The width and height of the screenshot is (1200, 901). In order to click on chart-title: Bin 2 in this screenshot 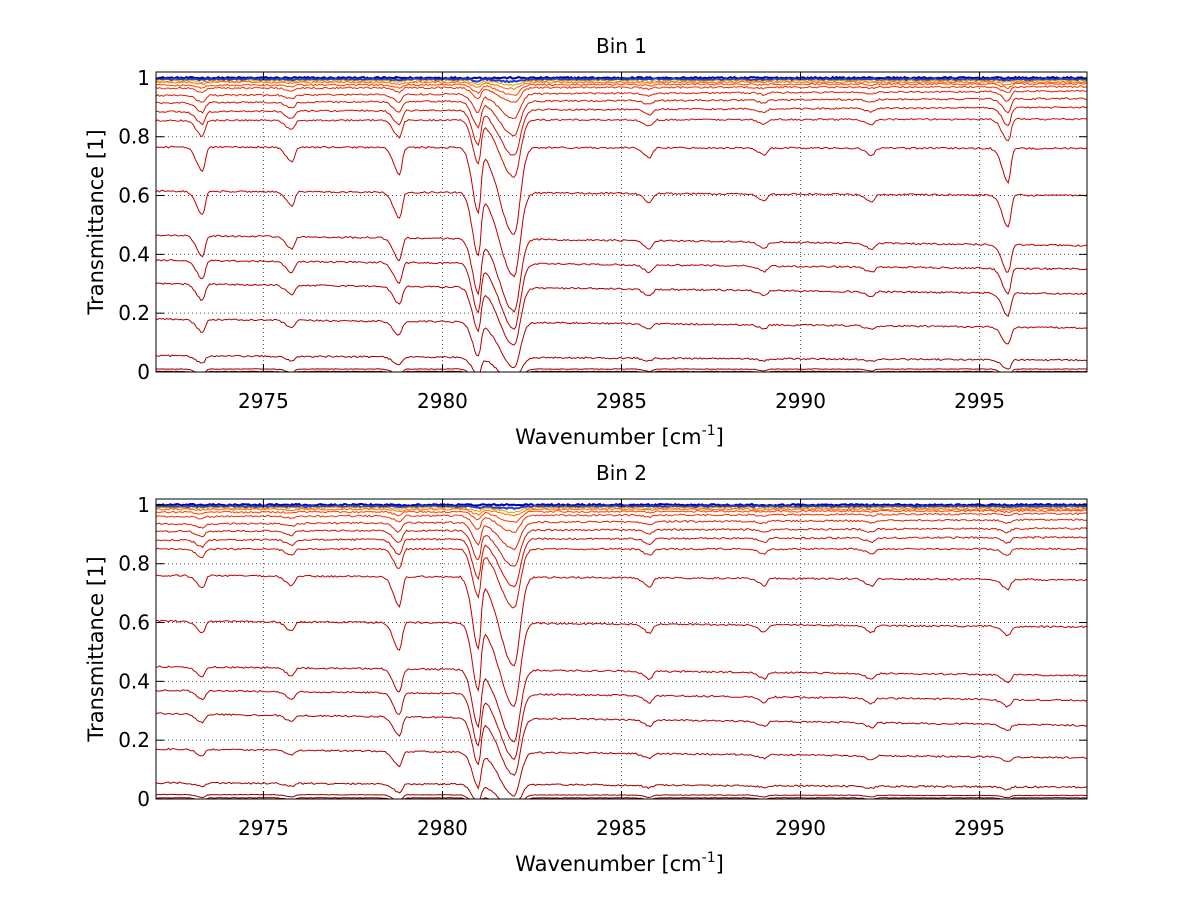, I will do `click(621, 473)`.